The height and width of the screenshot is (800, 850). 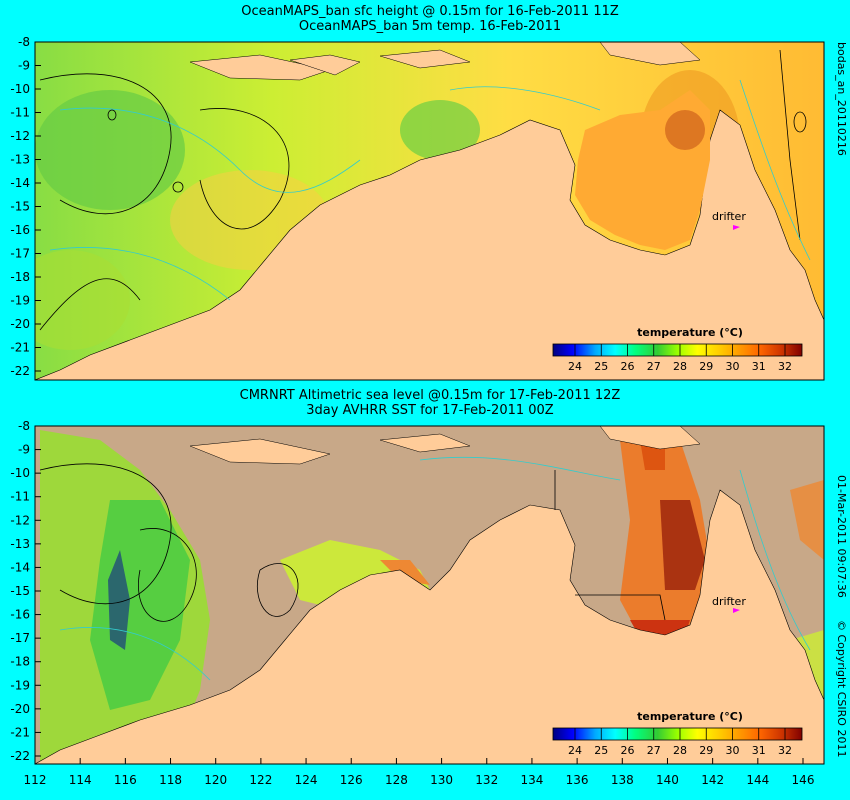 What do you see at coordinates (690, 716) in the screenshot?
I see `panel2-colorbar-title: temperature (°C)` at bounding box center [690, 716].